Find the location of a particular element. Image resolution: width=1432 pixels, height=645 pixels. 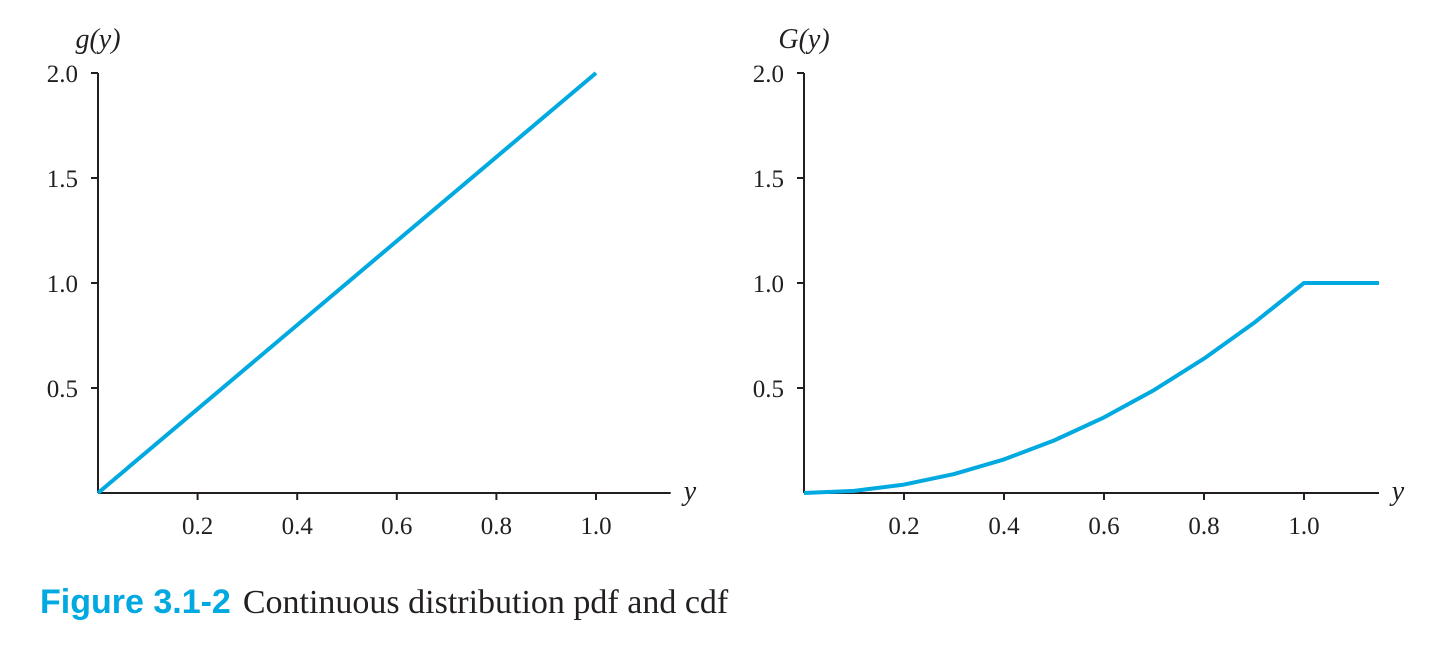

pdf-x-tick-label: 0.6 is located at coordinates (396, 526).